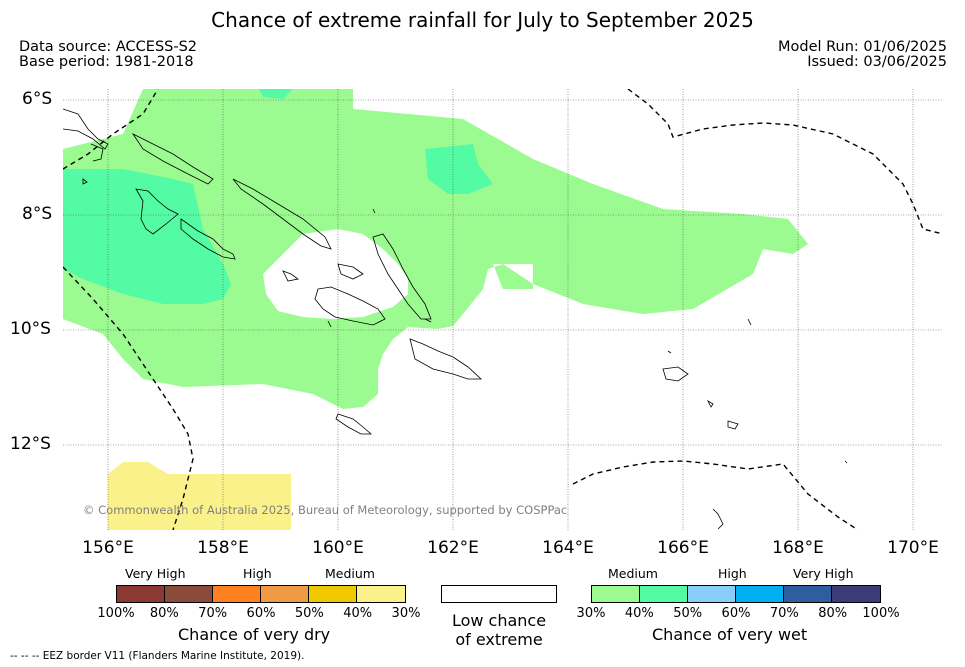  Describe the element at coordinates (155, 573) in the screenshot. I see `dry-level-very-high: Very High` at that location.